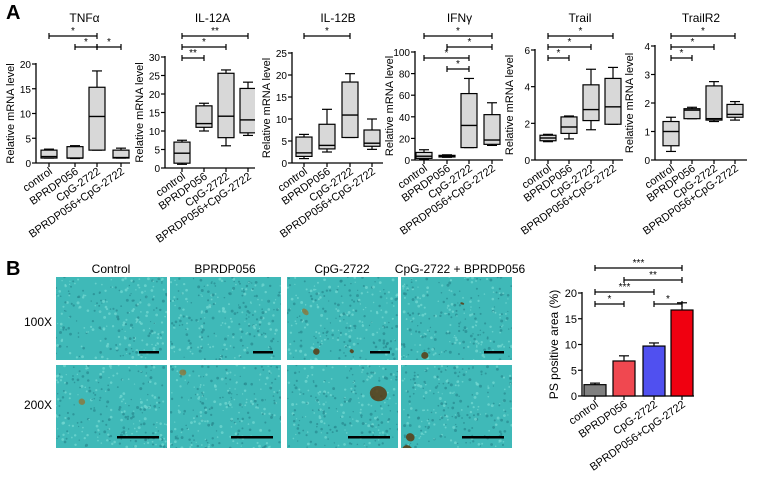 This screenshot has width=760, height=480. What do you see at coordinates (38, 322) in the screenshot?
I see `row-label-100x: 100X` at bounding box center [38, 322].